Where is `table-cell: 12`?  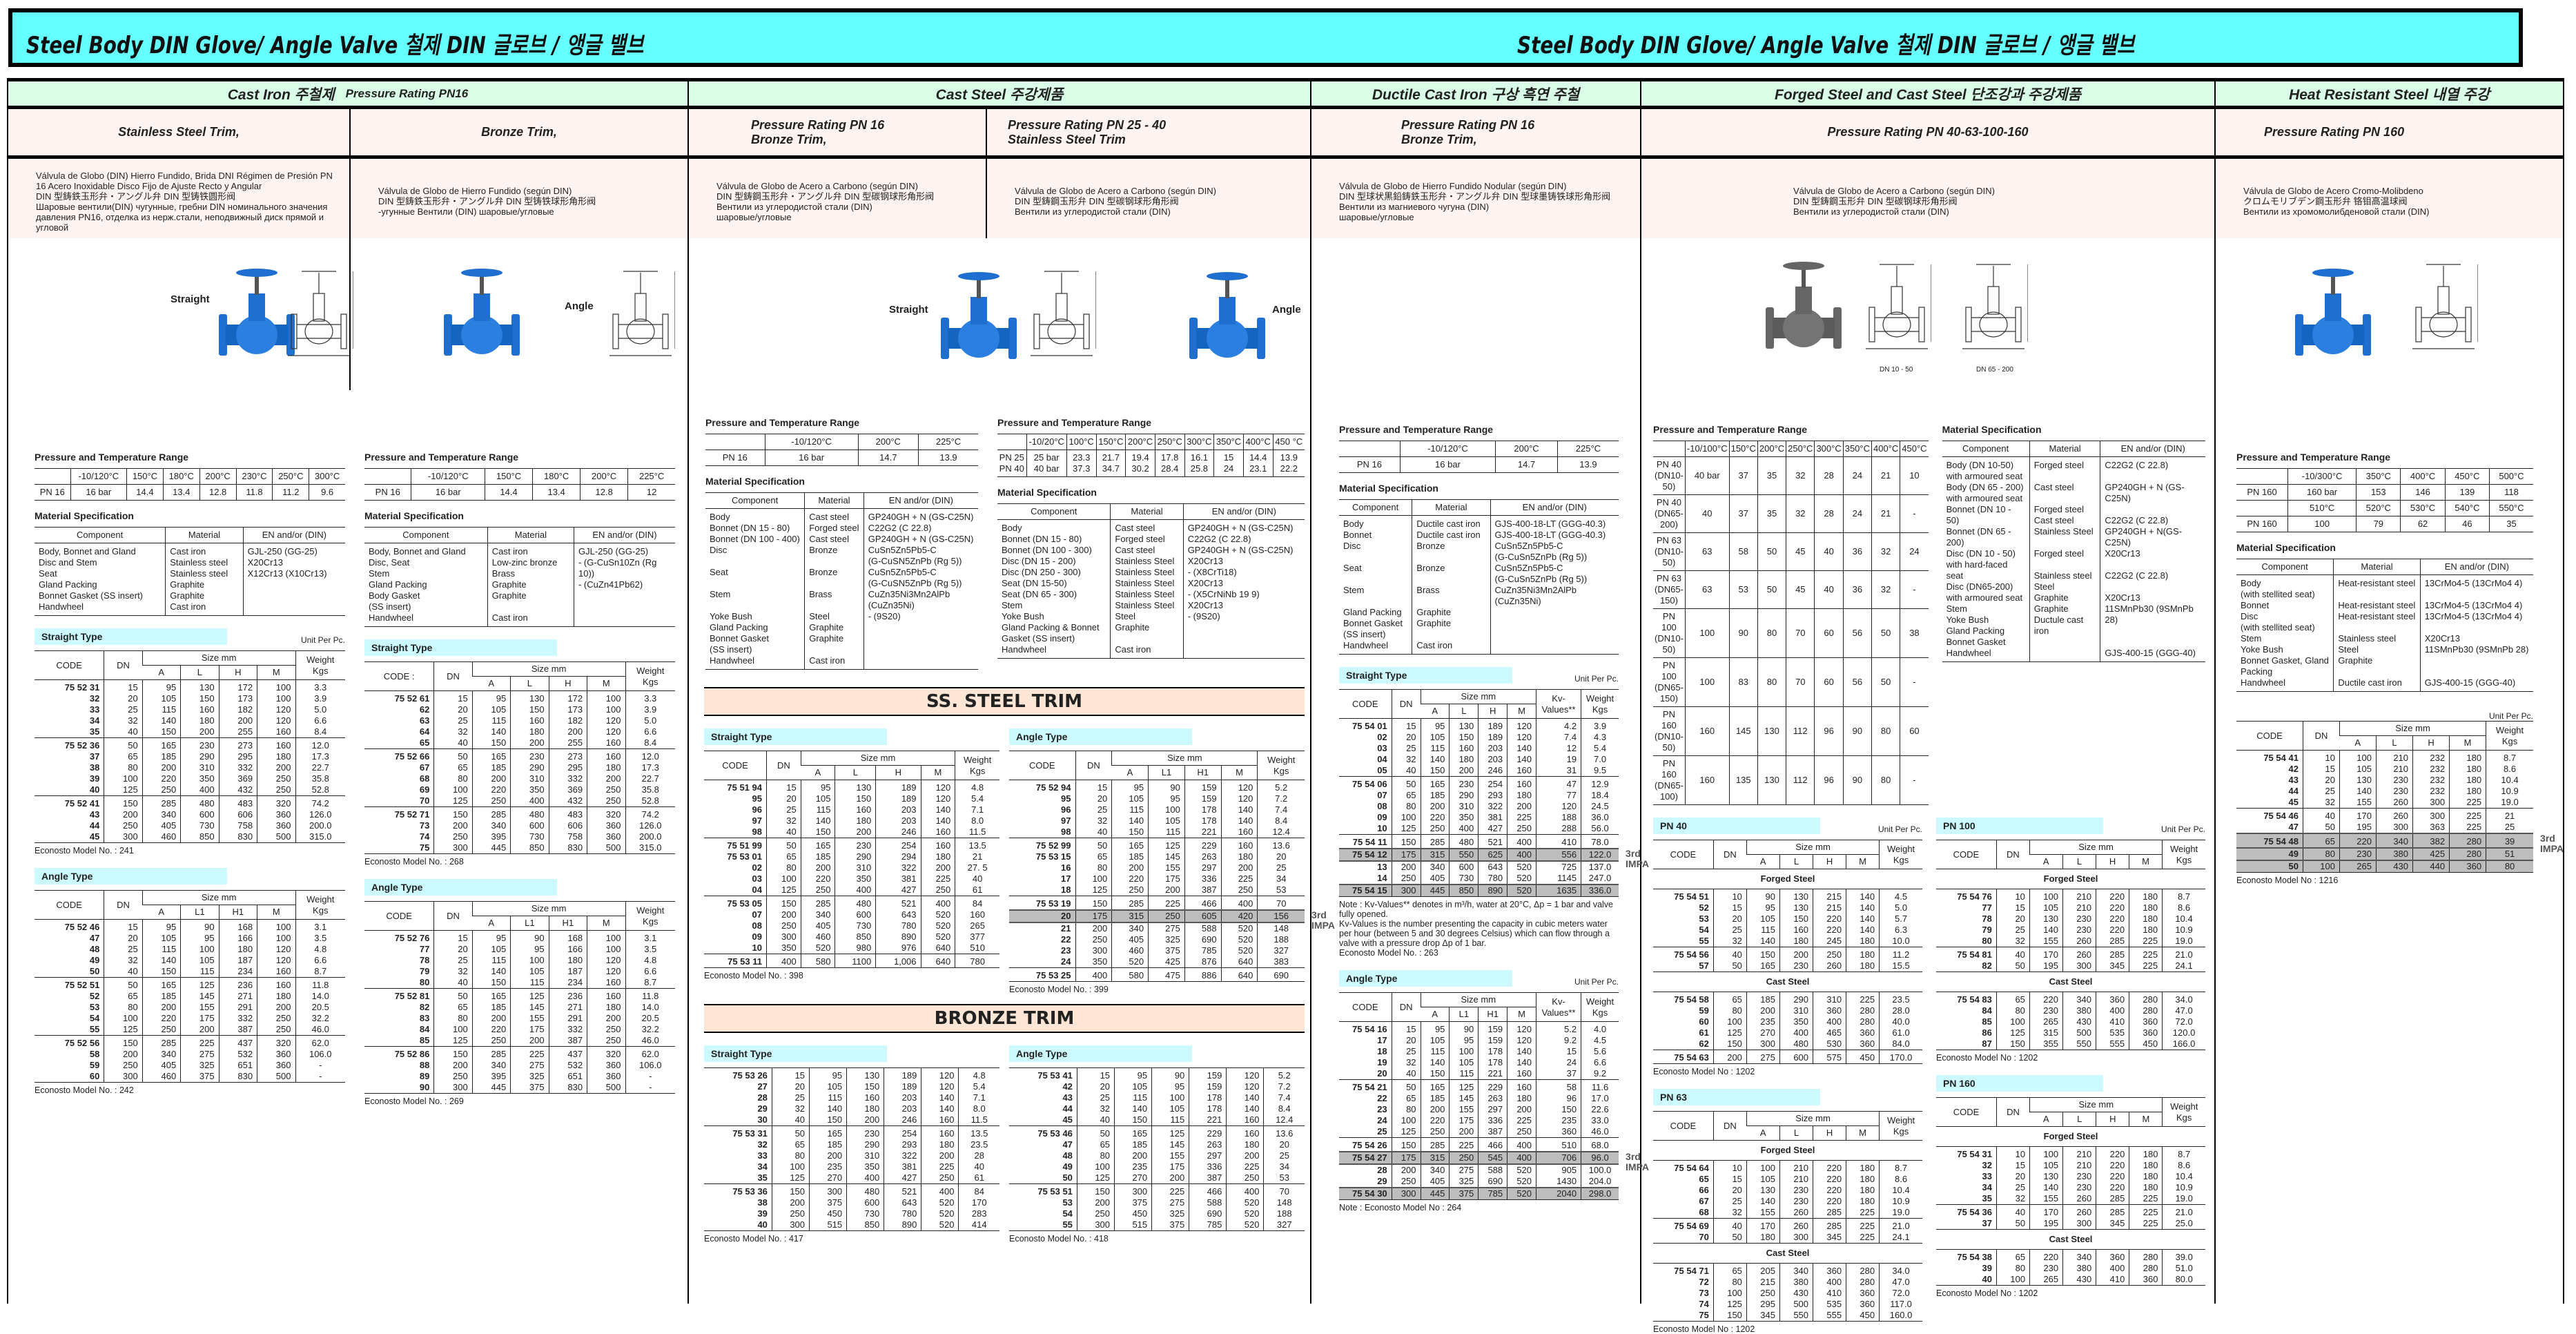
table-cell: 12 is located at coordinates (1558, 748).